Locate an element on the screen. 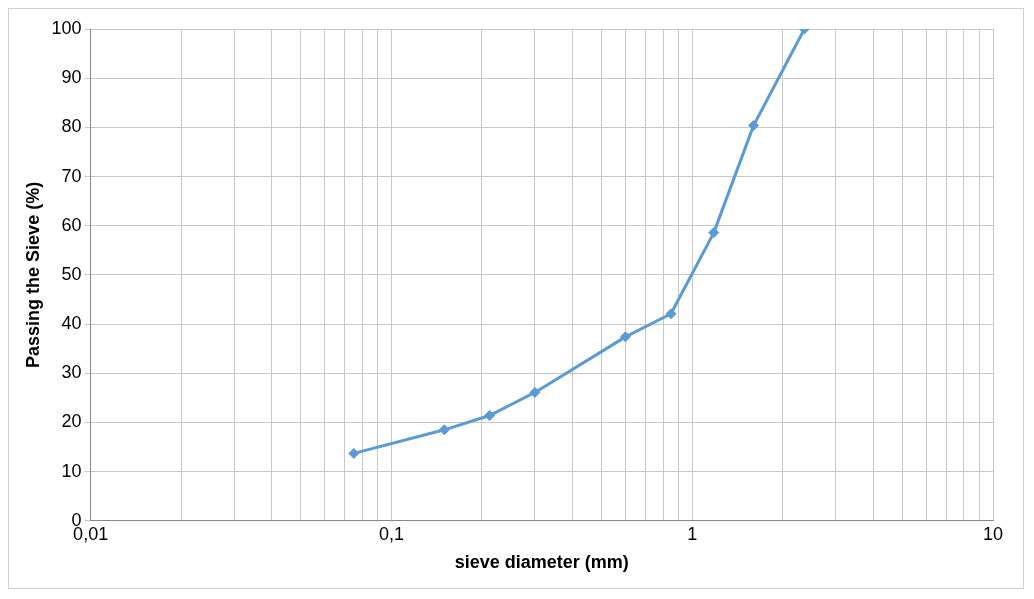 The image size is (1034, 599). x-tick-label: 0,1 is located at coordinates (391, 533).